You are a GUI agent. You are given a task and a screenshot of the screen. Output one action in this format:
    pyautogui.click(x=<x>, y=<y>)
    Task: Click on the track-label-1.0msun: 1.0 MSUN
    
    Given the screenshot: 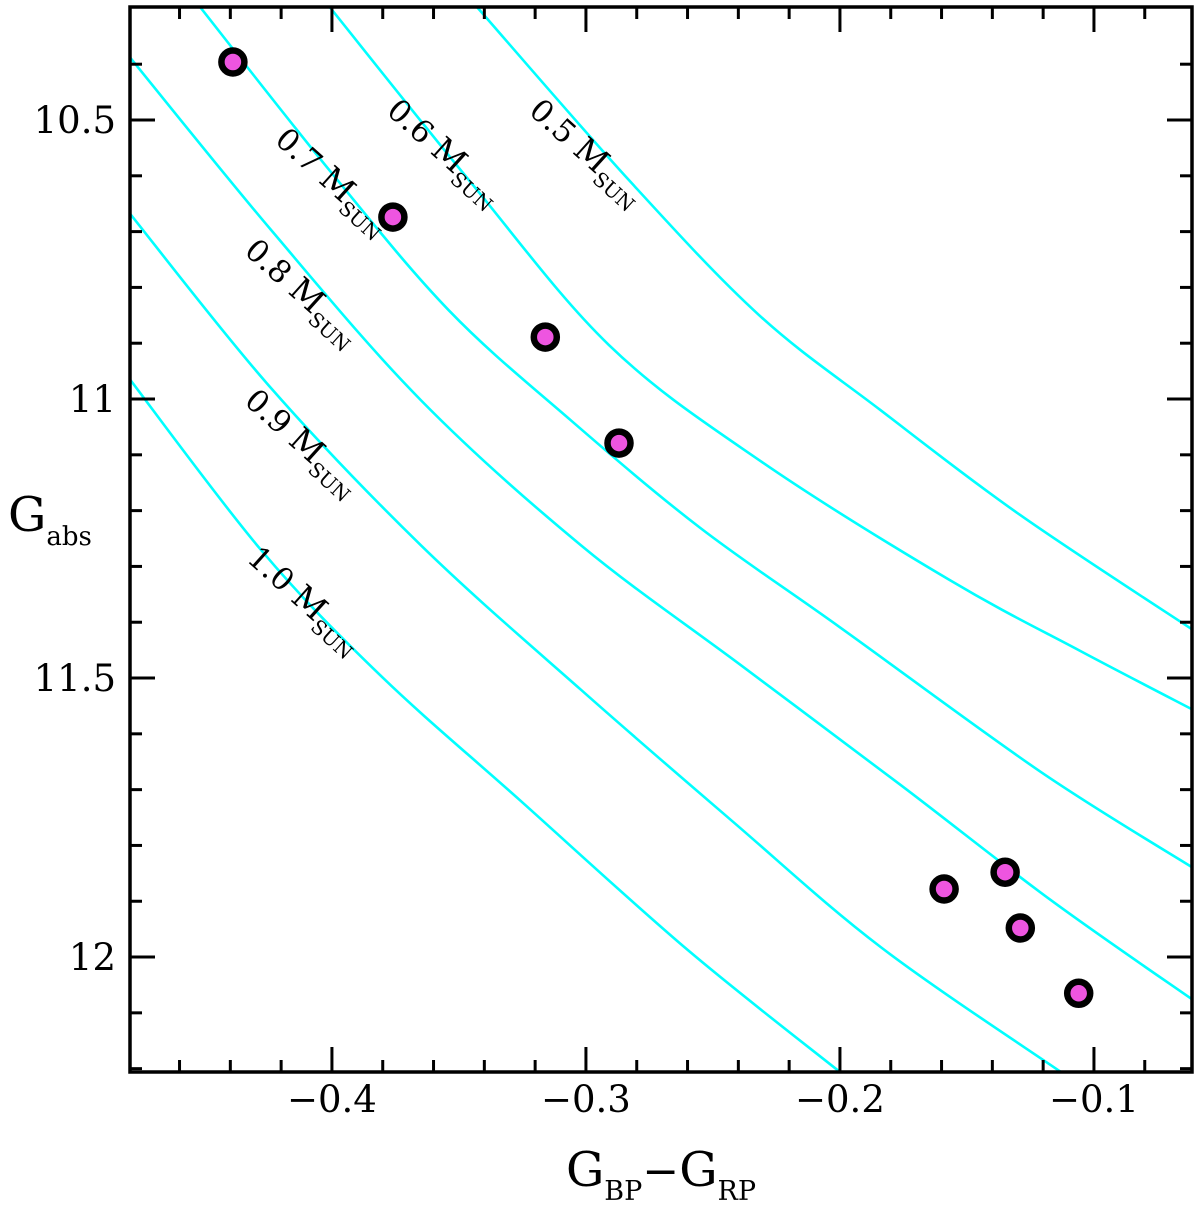 What is the action you would take?
    pyautogui.click(x=304, y=600)
    